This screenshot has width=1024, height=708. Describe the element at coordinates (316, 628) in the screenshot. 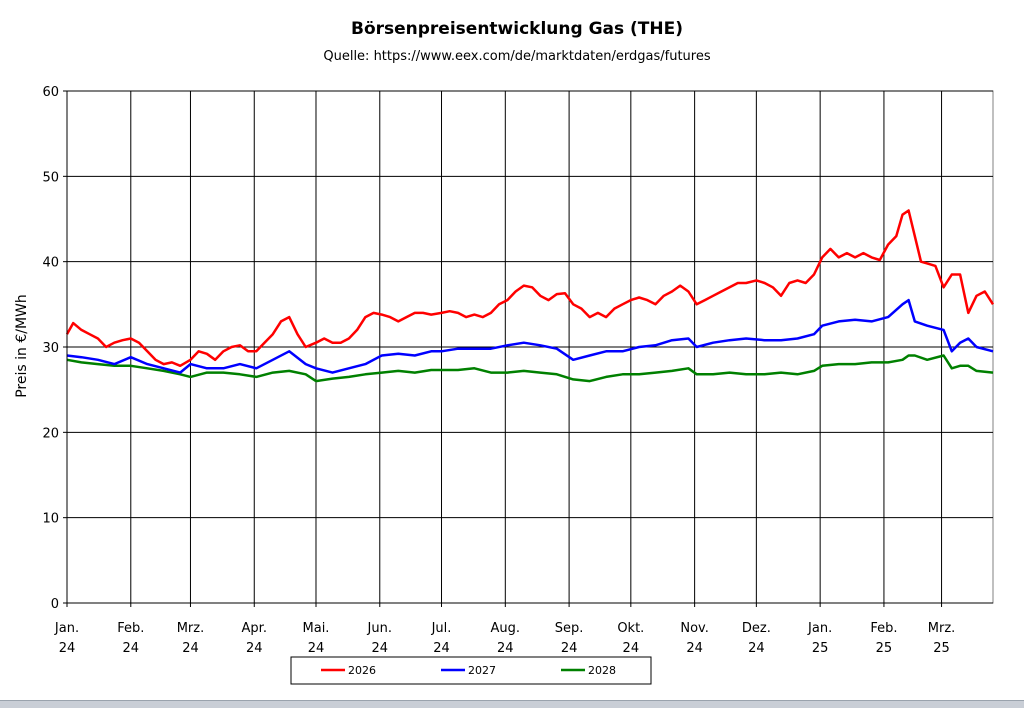

I see `x-tick-month: Mai.` at that location.